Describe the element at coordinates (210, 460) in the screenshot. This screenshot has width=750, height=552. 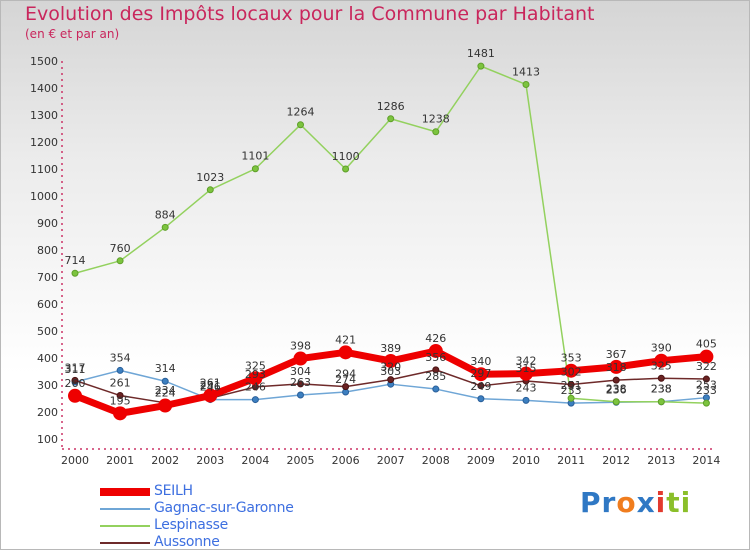
I see `x-tick-label: 2003` at that location.